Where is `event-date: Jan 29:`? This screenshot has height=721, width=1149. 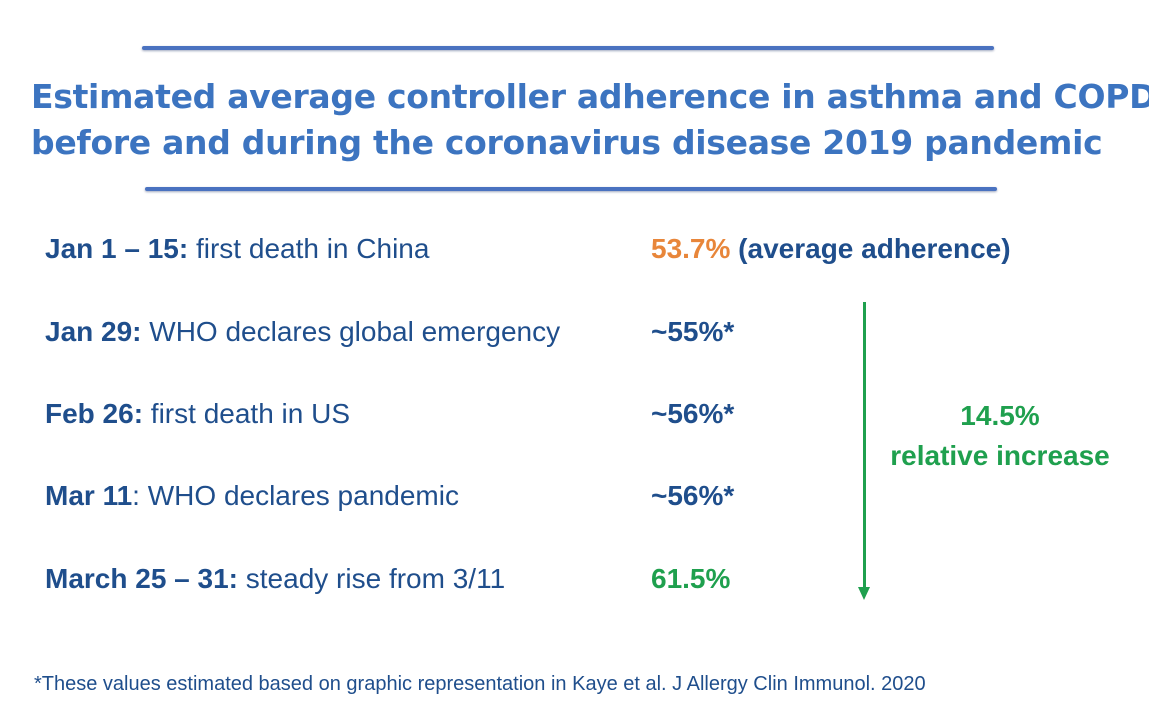
event-date: Jan 29: is located at coordinates (93, 331).